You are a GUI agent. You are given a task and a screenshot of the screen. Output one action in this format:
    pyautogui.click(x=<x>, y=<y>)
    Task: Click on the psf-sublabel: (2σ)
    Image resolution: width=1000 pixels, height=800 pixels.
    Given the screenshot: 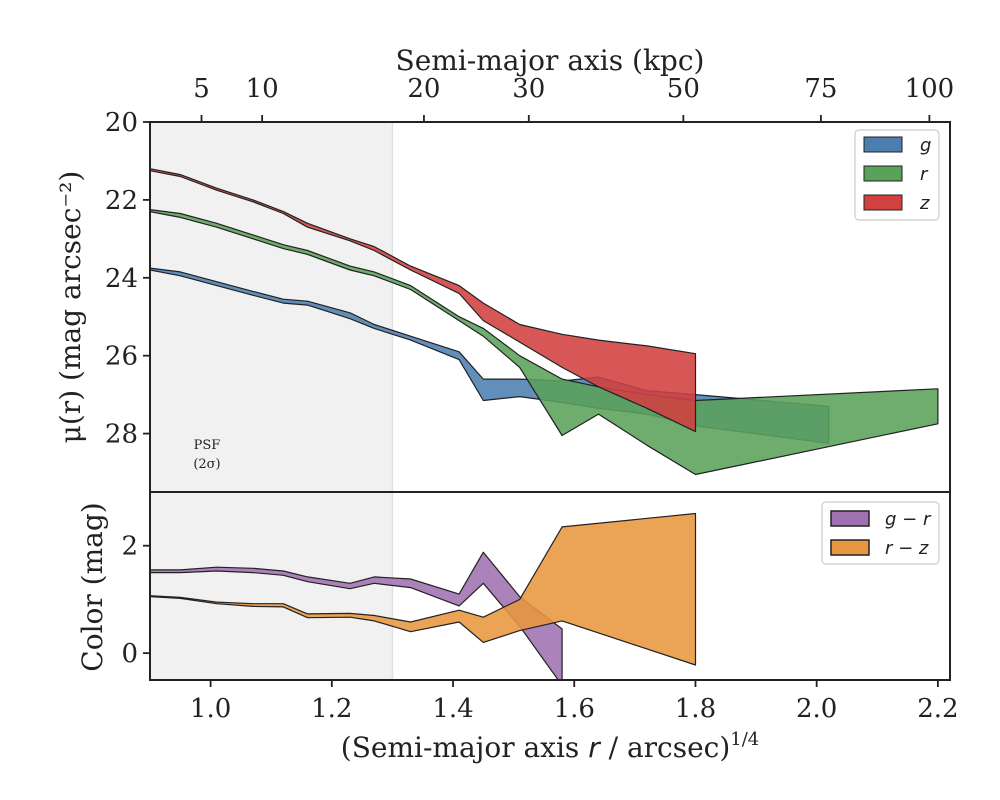 What is the action you would take?
    pyautogui.click(x=206, y=464)
    